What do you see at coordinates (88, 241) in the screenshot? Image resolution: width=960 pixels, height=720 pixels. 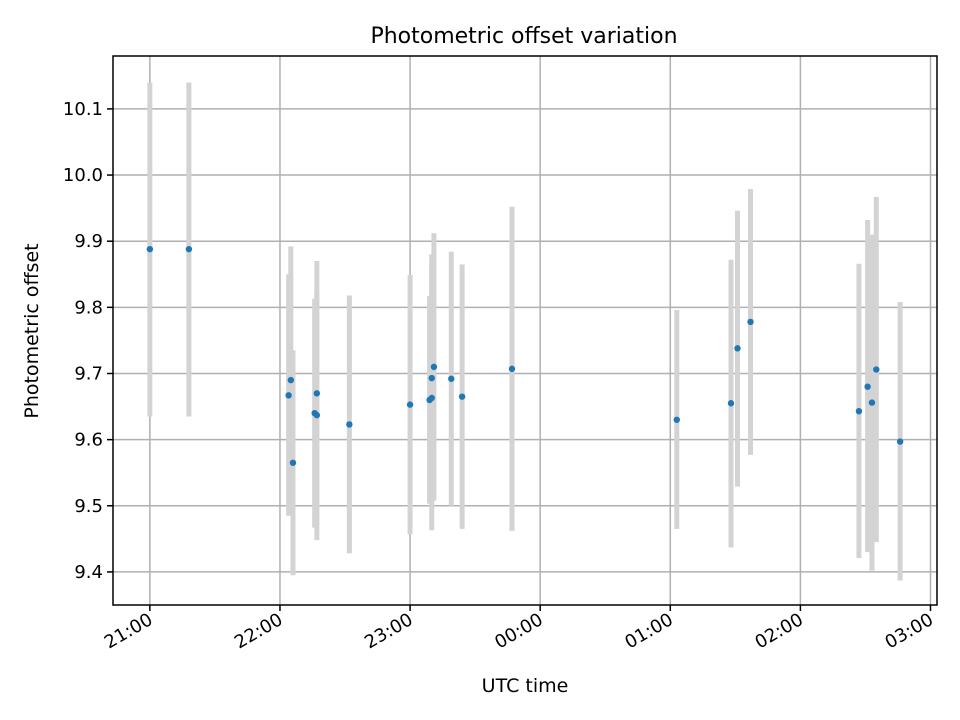 I see `y-tick-label: 9.9` at bounding box center [88, 241].